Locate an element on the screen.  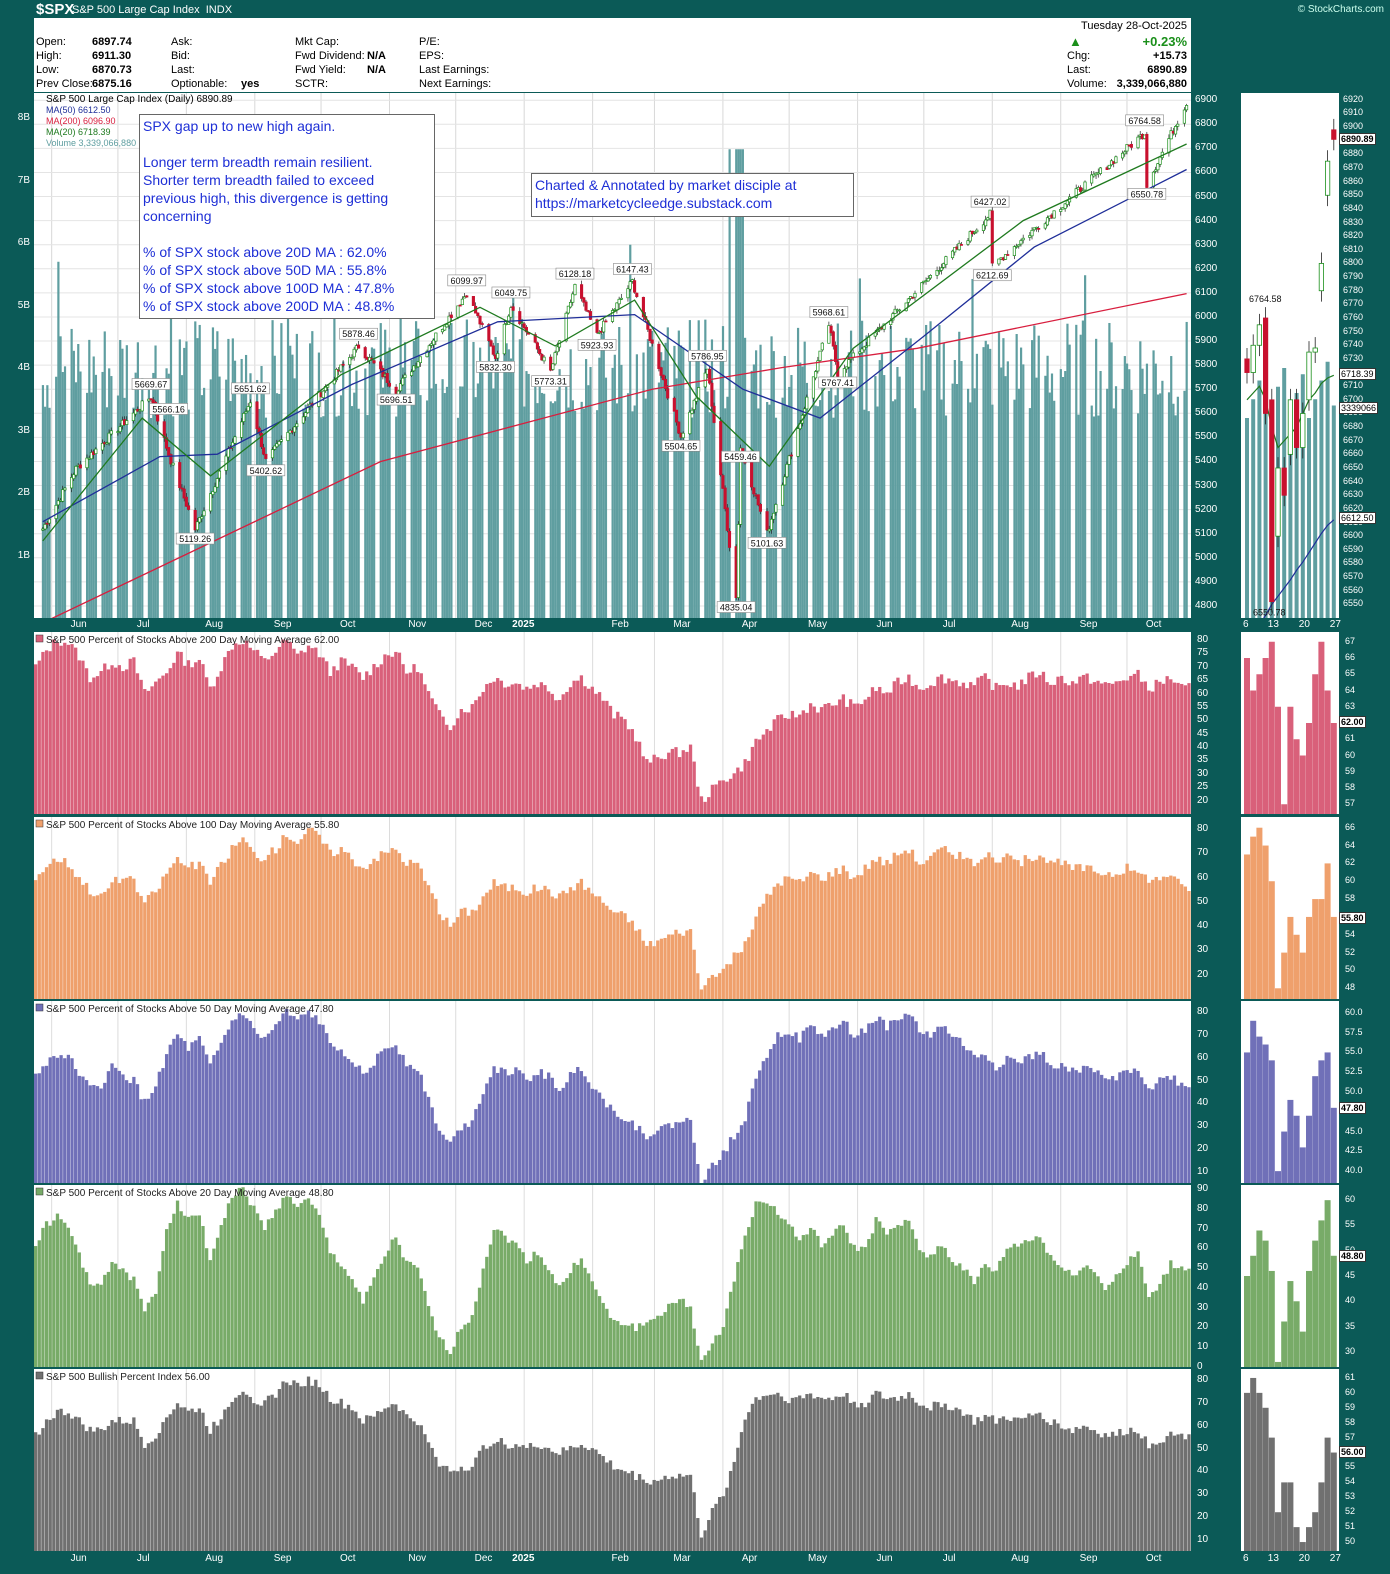
breadth-inset-tick: 55.0 is located at coordinates (1354, 1051).